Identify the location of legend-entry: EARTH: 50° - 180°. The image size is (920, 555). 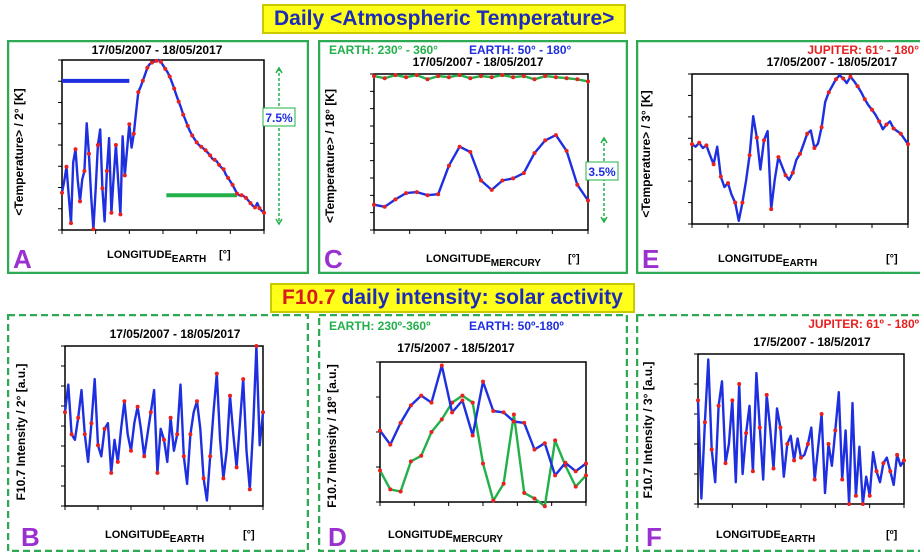
(520, 50).